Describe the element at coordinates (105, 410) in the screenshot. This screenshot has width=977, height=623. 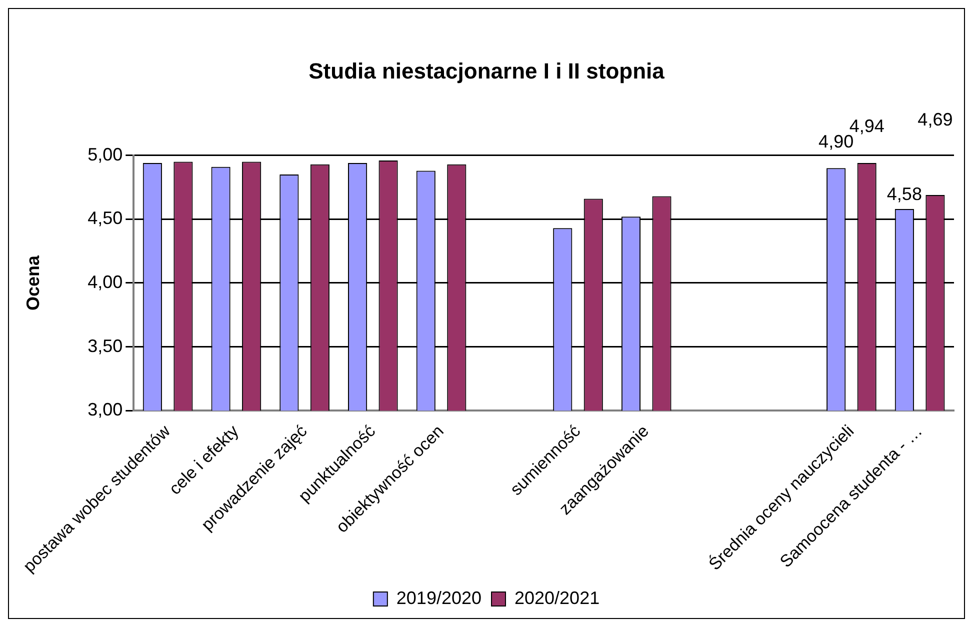
I see `y-tick-label: 3,00` at that location.